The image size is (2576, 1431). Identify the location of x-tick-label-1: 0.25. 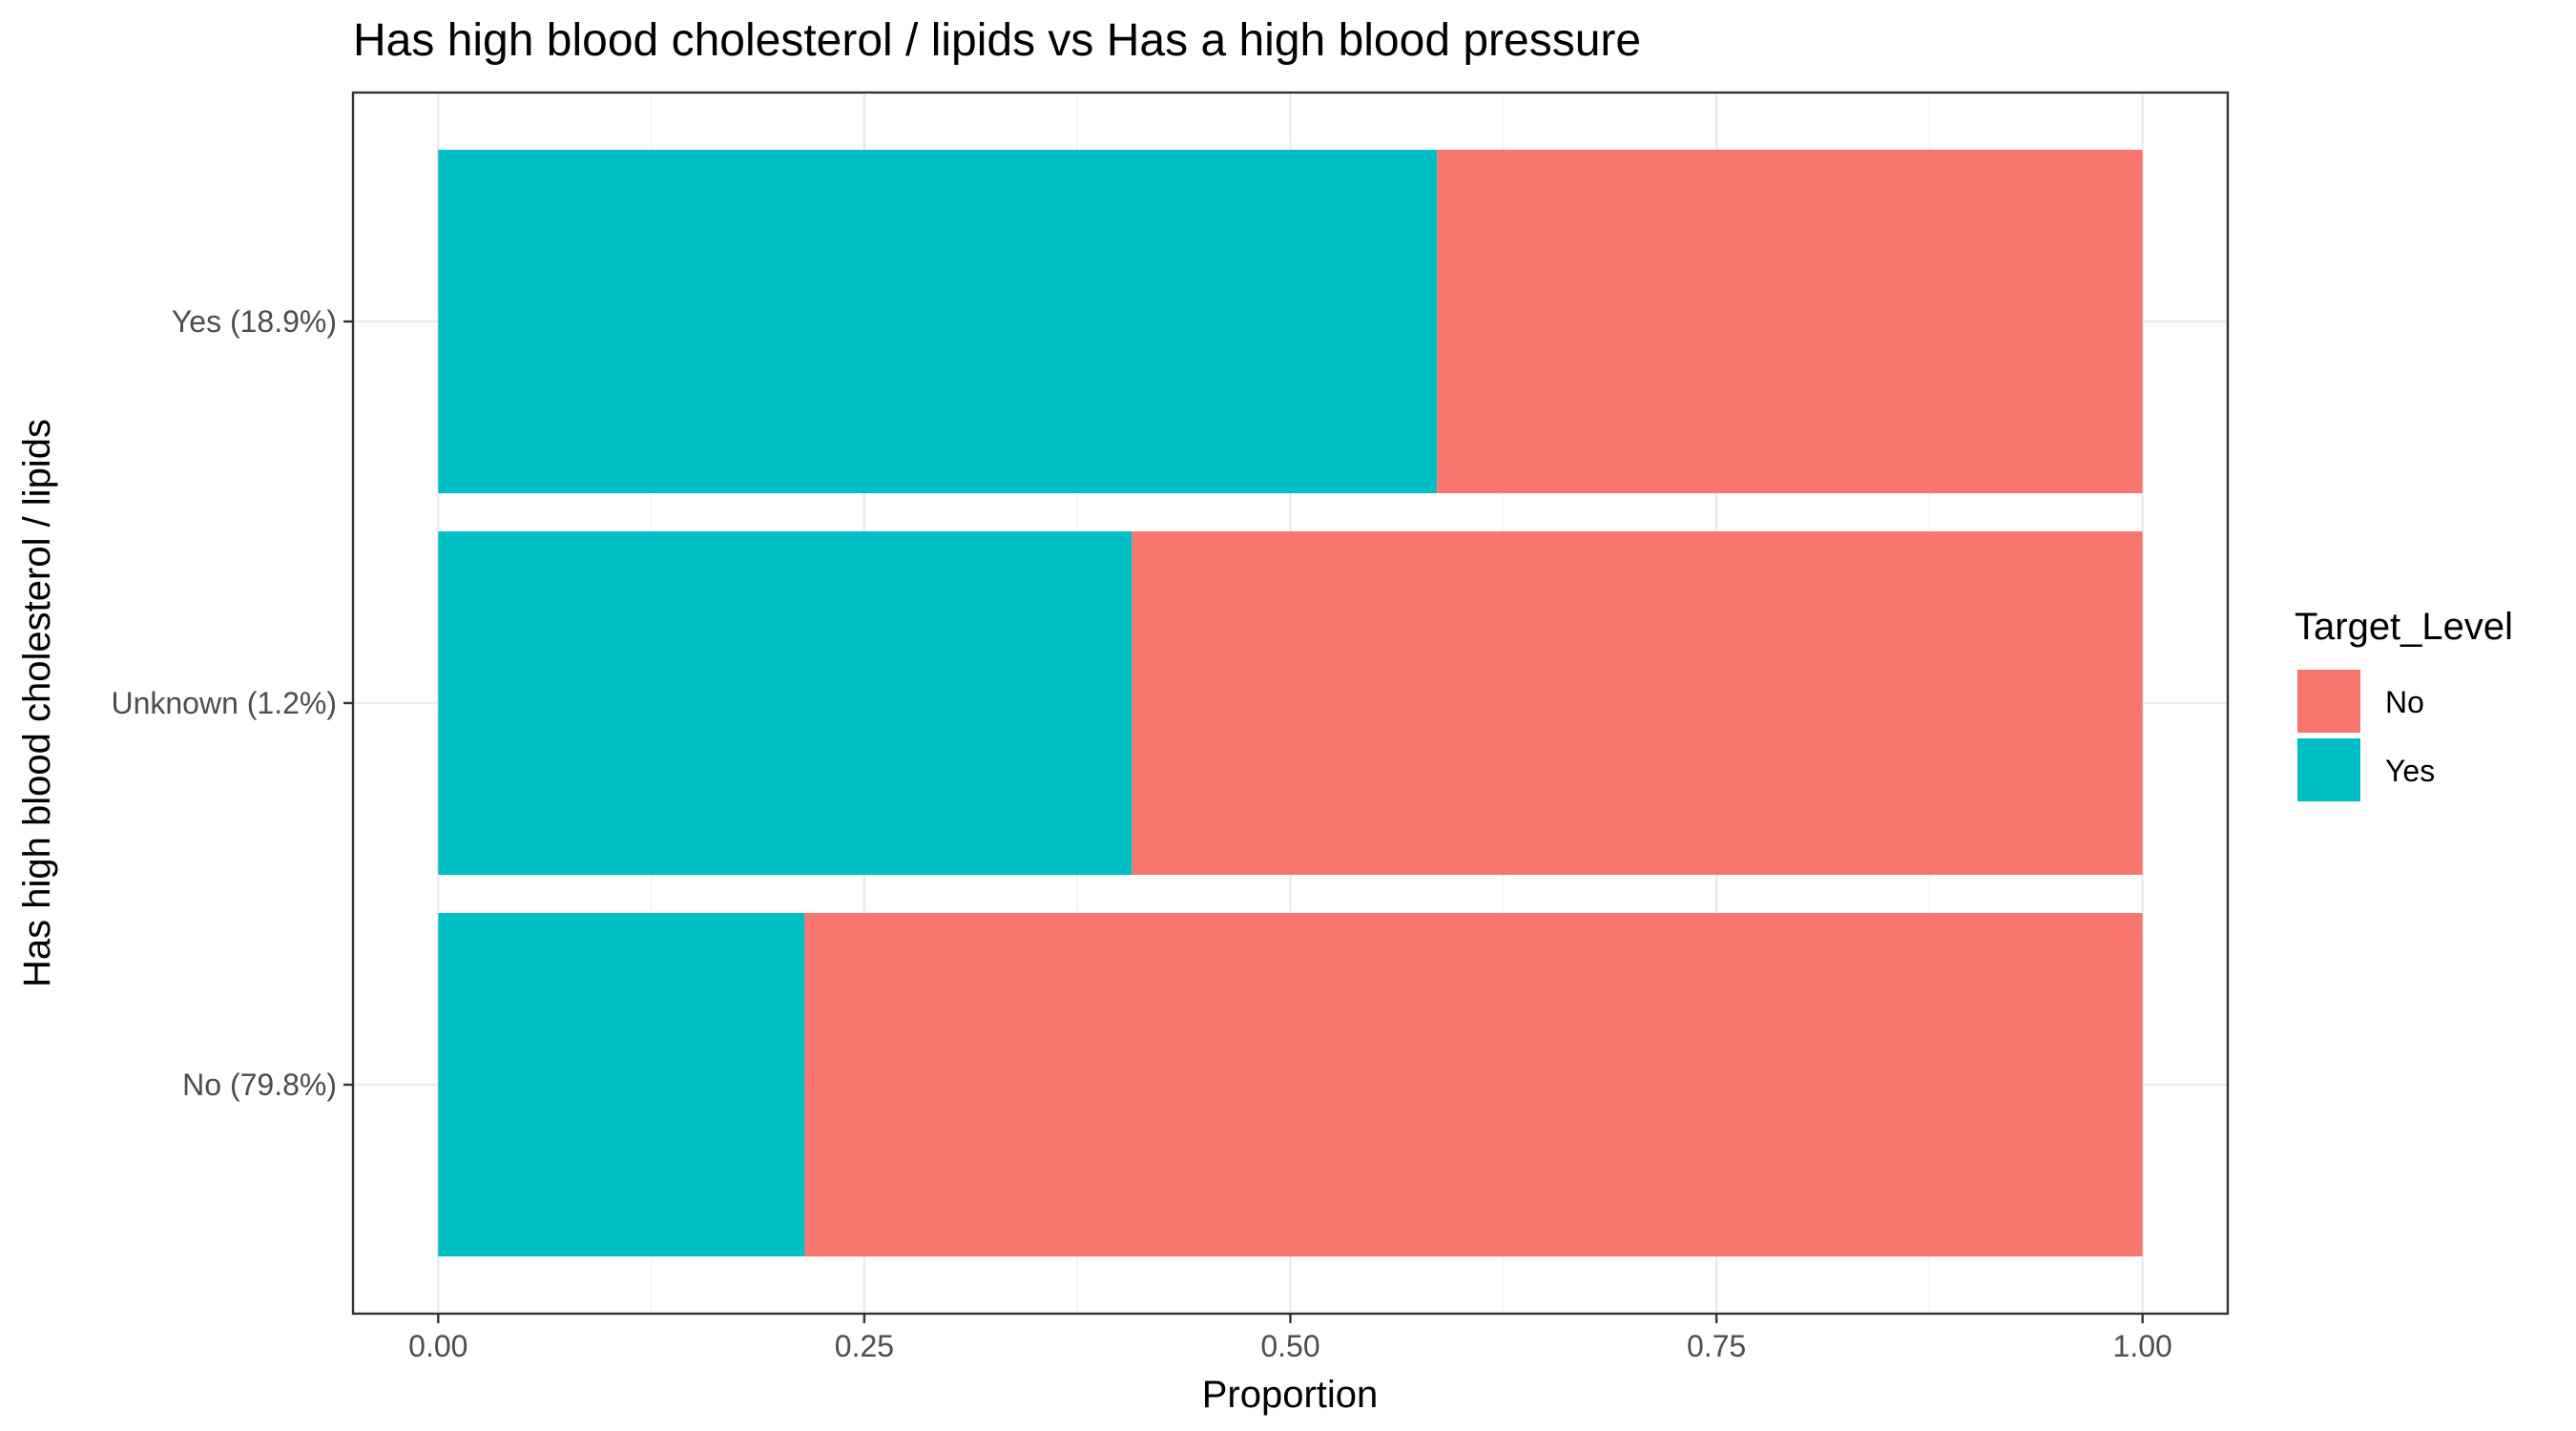
(864, 1346).